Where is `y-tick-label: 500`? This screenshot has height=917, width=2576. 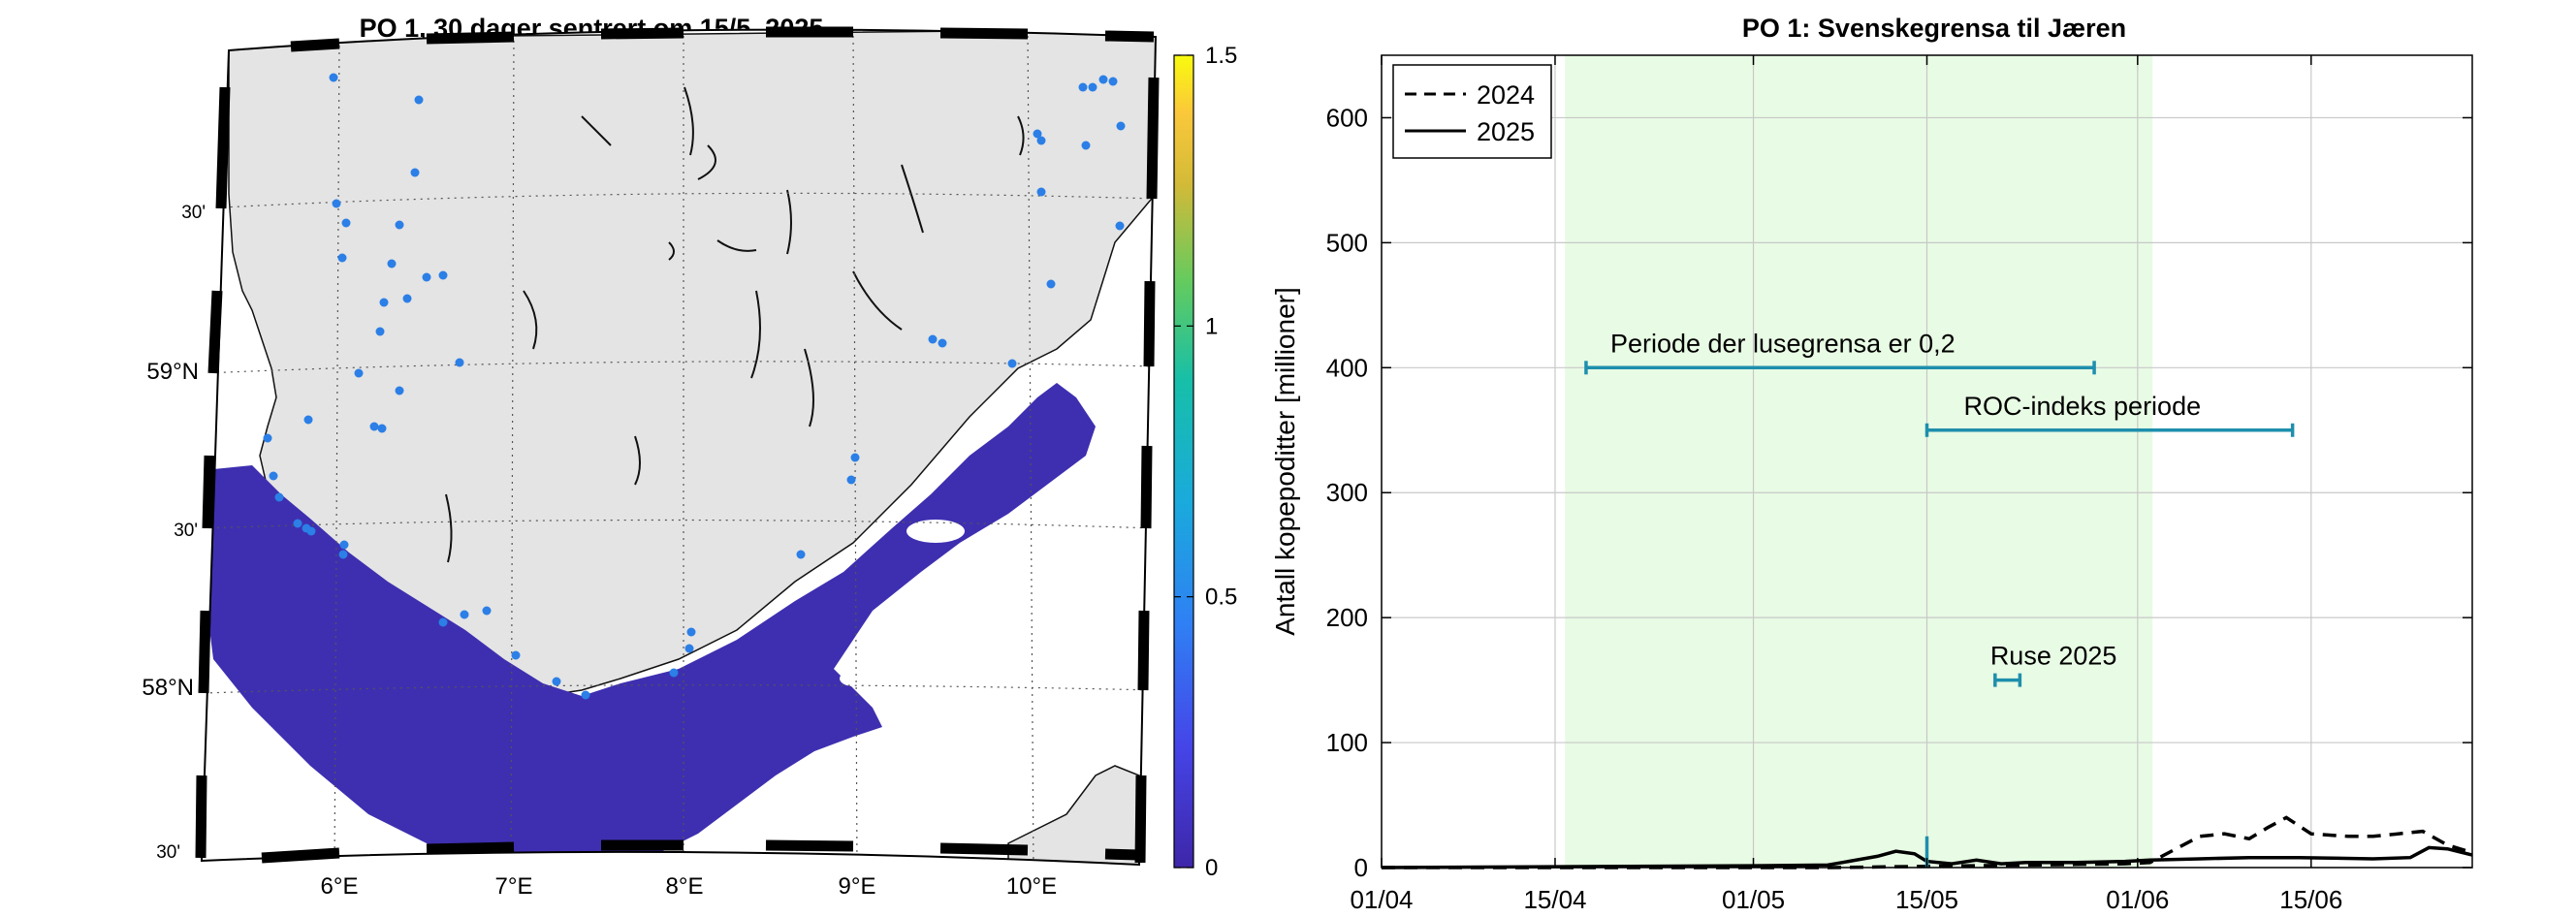 y-tick-label: 500 is located at coordinates (1347, 242).